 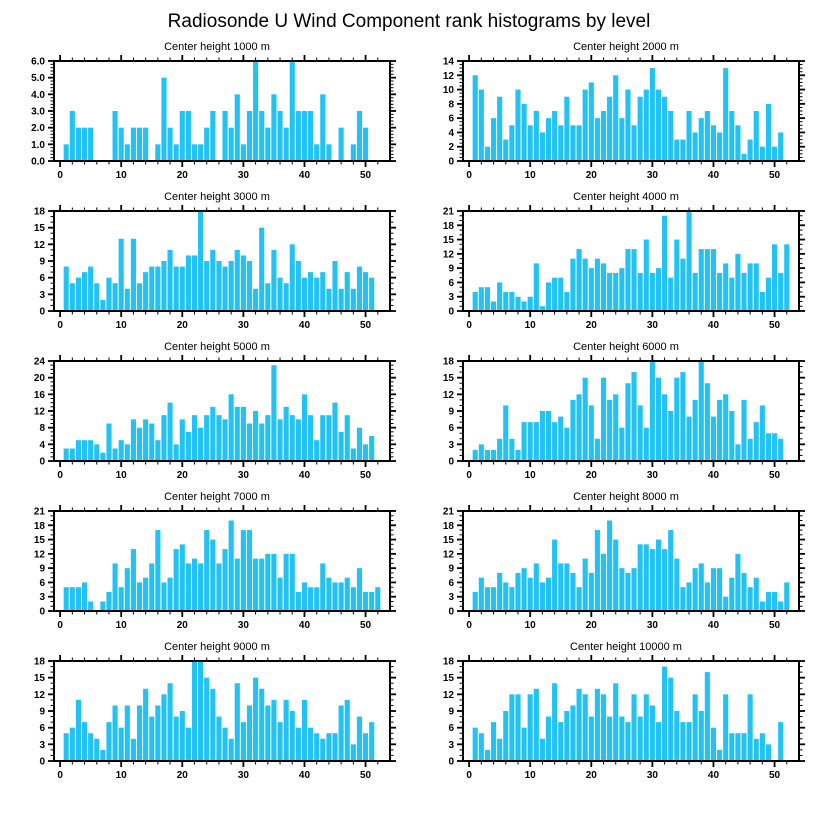 What do you see at coordinates (222, 111) in the screenshot?
I see `plot-frame` at bounding box center [222, 111].